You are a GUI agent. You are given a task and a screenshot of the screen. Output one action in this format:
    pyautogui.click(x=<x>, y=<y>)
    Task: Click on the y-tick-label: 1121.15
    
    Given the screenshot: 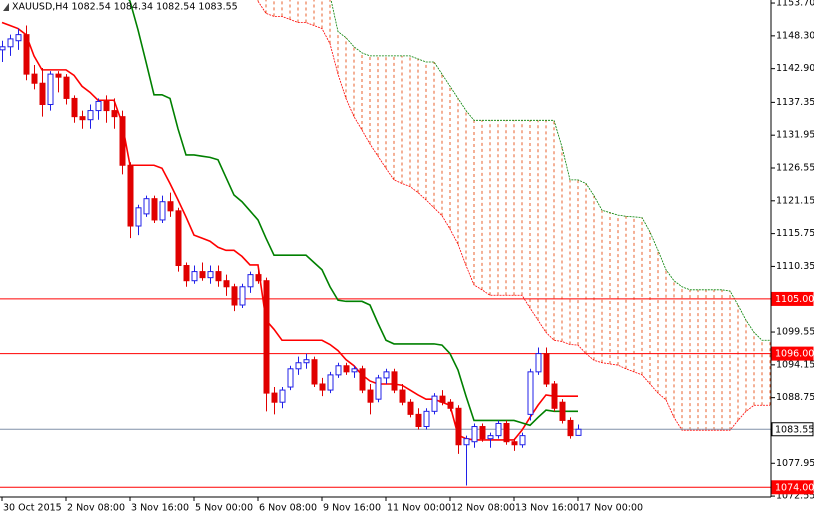 What is the action you would take?
    pyautogui.click(x=795, y=200)
    